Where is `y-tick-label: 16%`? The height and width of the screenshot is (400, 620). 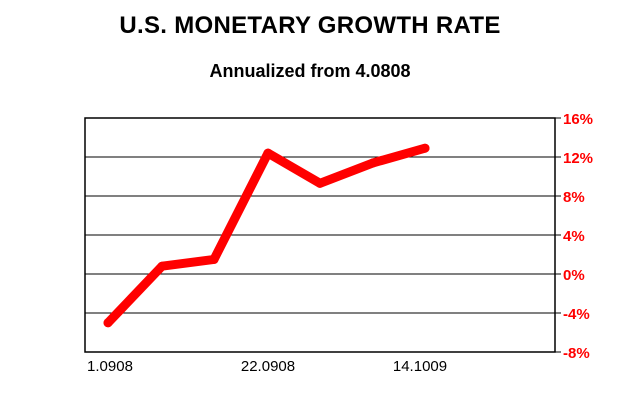 y-tick-label: 16% is located at coordinates (578, 119).